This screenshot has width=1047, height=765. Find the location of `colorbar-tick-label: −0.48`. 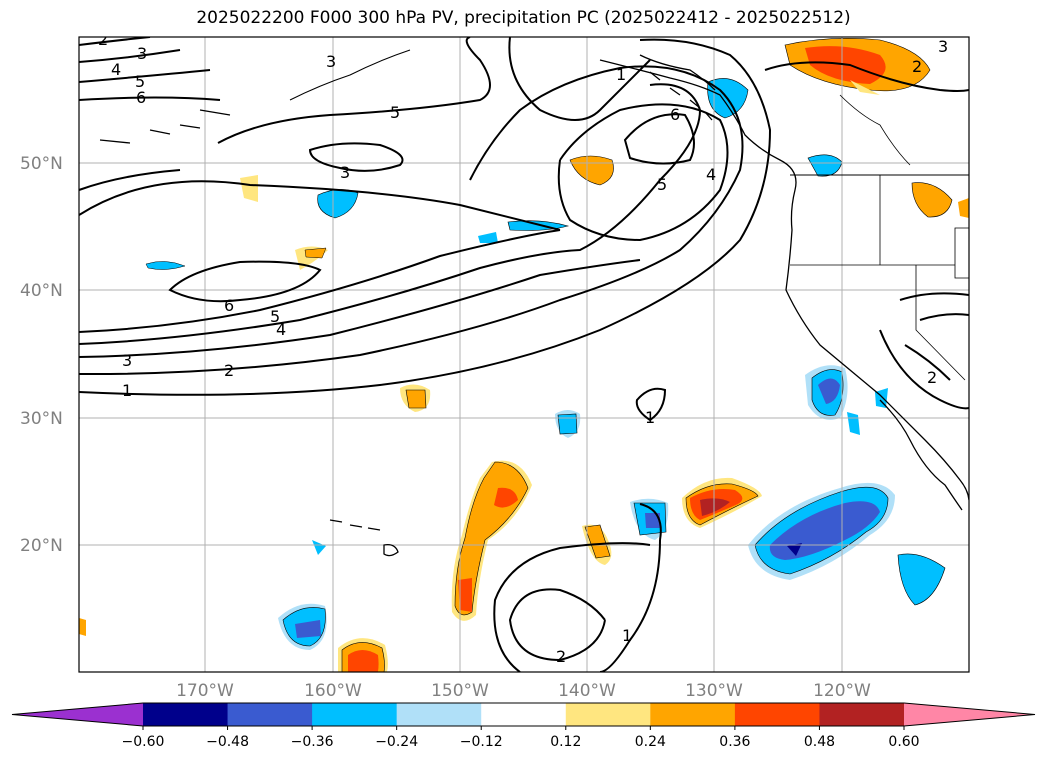

colorbar-tick-label: −0.48 is located at coordinates (227, 742).